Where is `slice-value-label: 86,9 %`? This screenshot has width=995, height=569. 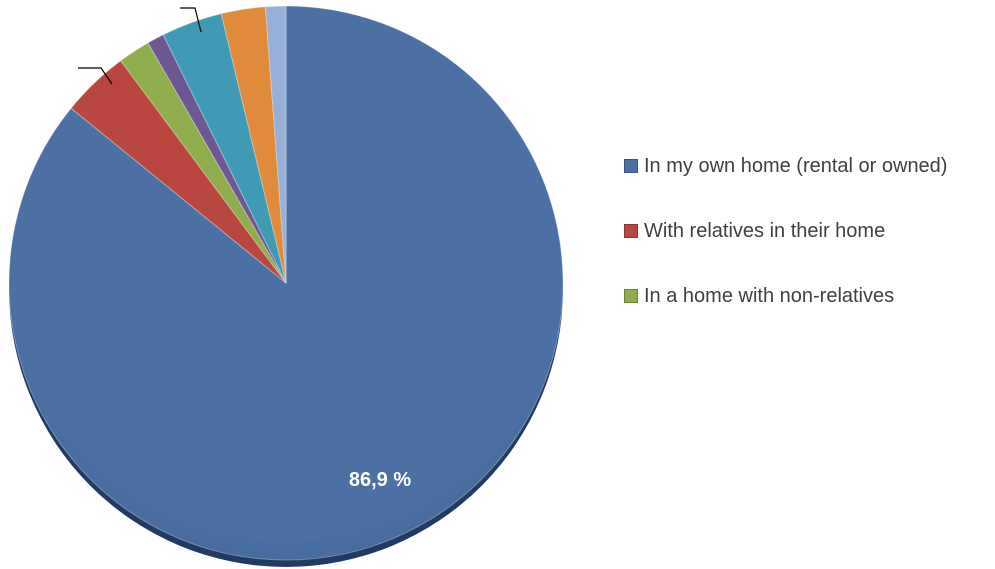
slice-value-label: 86,9 % is located at coordinates (380, 480).